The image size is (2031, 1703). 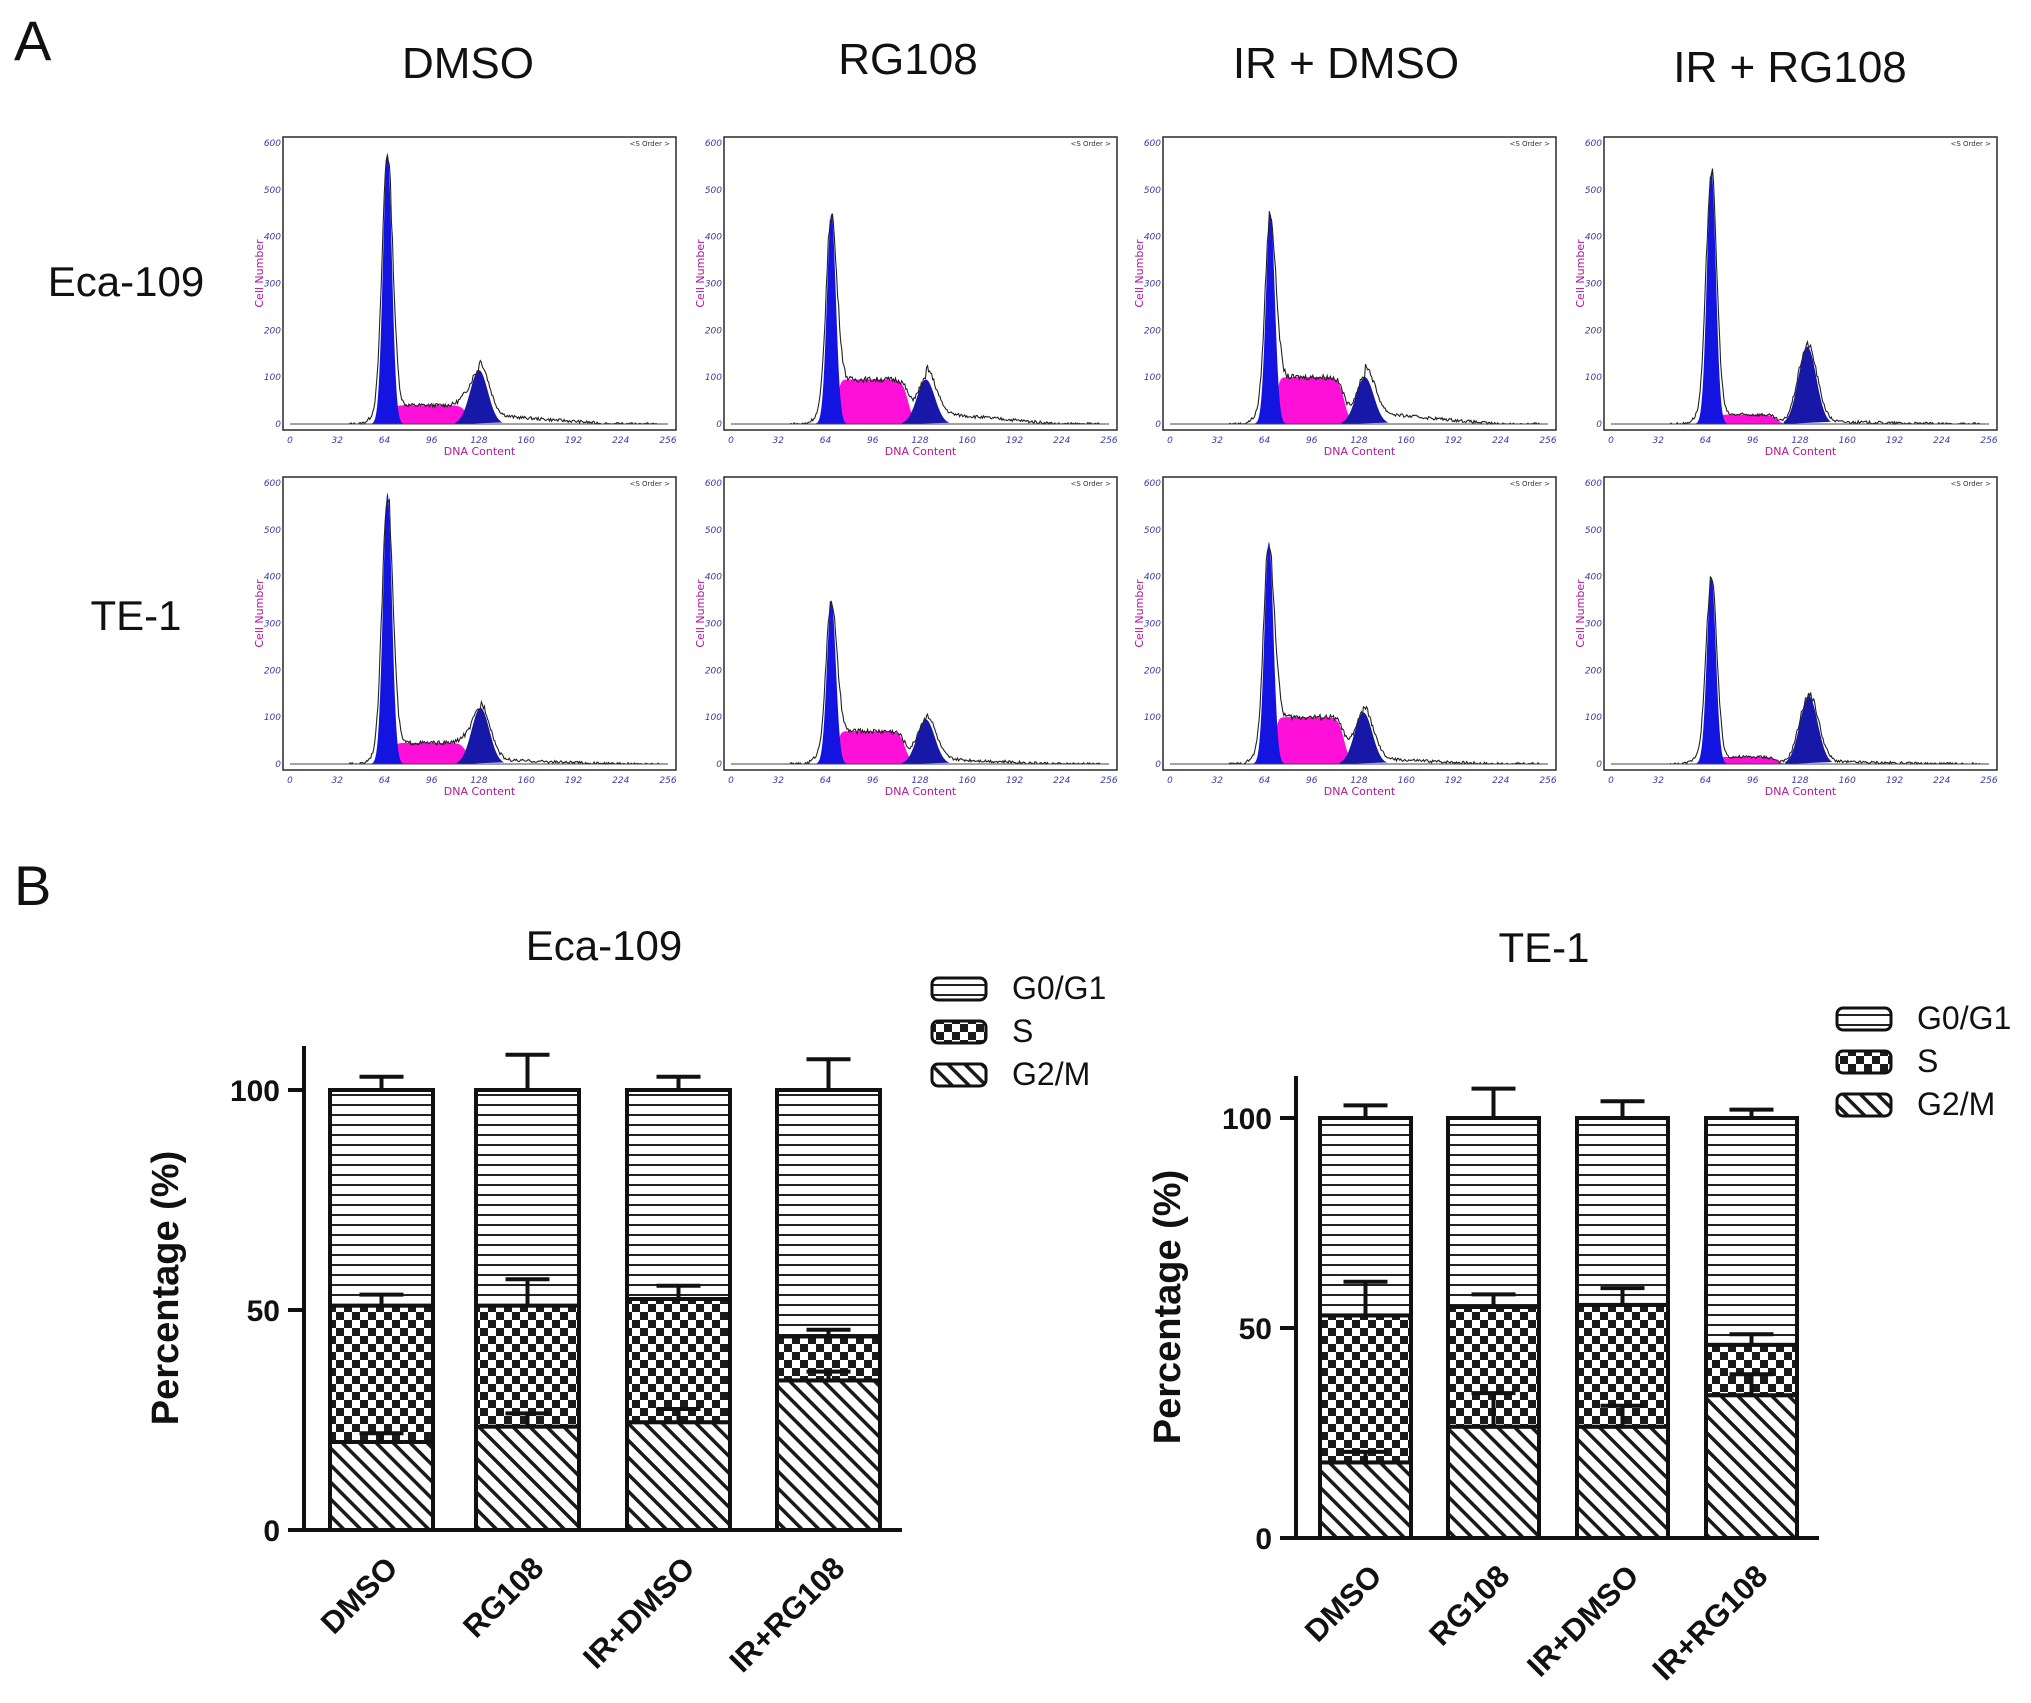 What do you see at coordinates (1582, 1620) in the screenshot?
I see `category-label: IR+DMSO` at bounding box center [1582, 1620].